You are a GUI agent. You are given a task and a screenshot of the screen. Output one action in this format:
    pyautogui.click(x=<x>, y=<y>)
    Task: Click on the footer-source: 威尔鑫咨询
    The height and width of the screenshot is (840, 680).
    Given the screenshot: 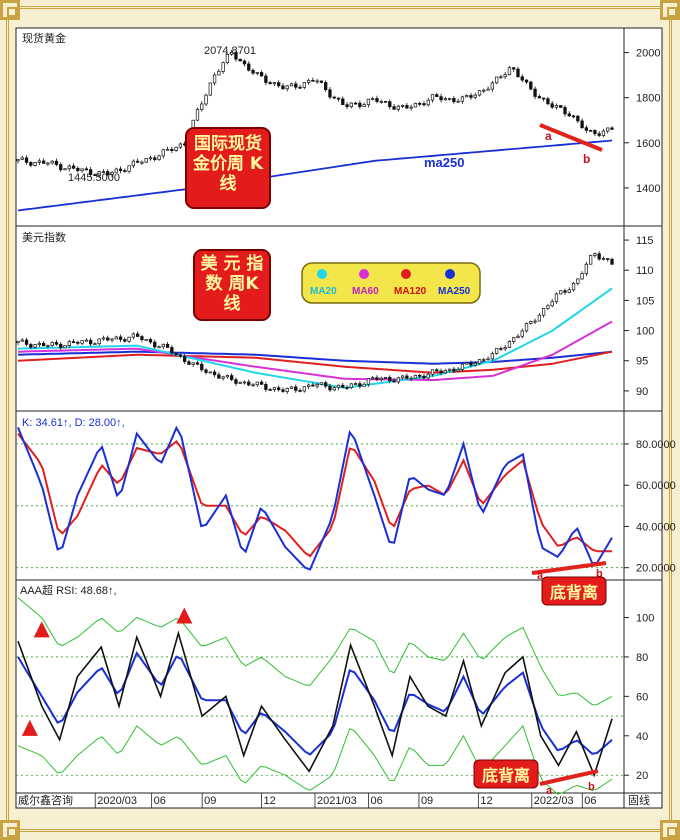 What is the action you would take?
    pyautogui.click(x=45, y=800)
    